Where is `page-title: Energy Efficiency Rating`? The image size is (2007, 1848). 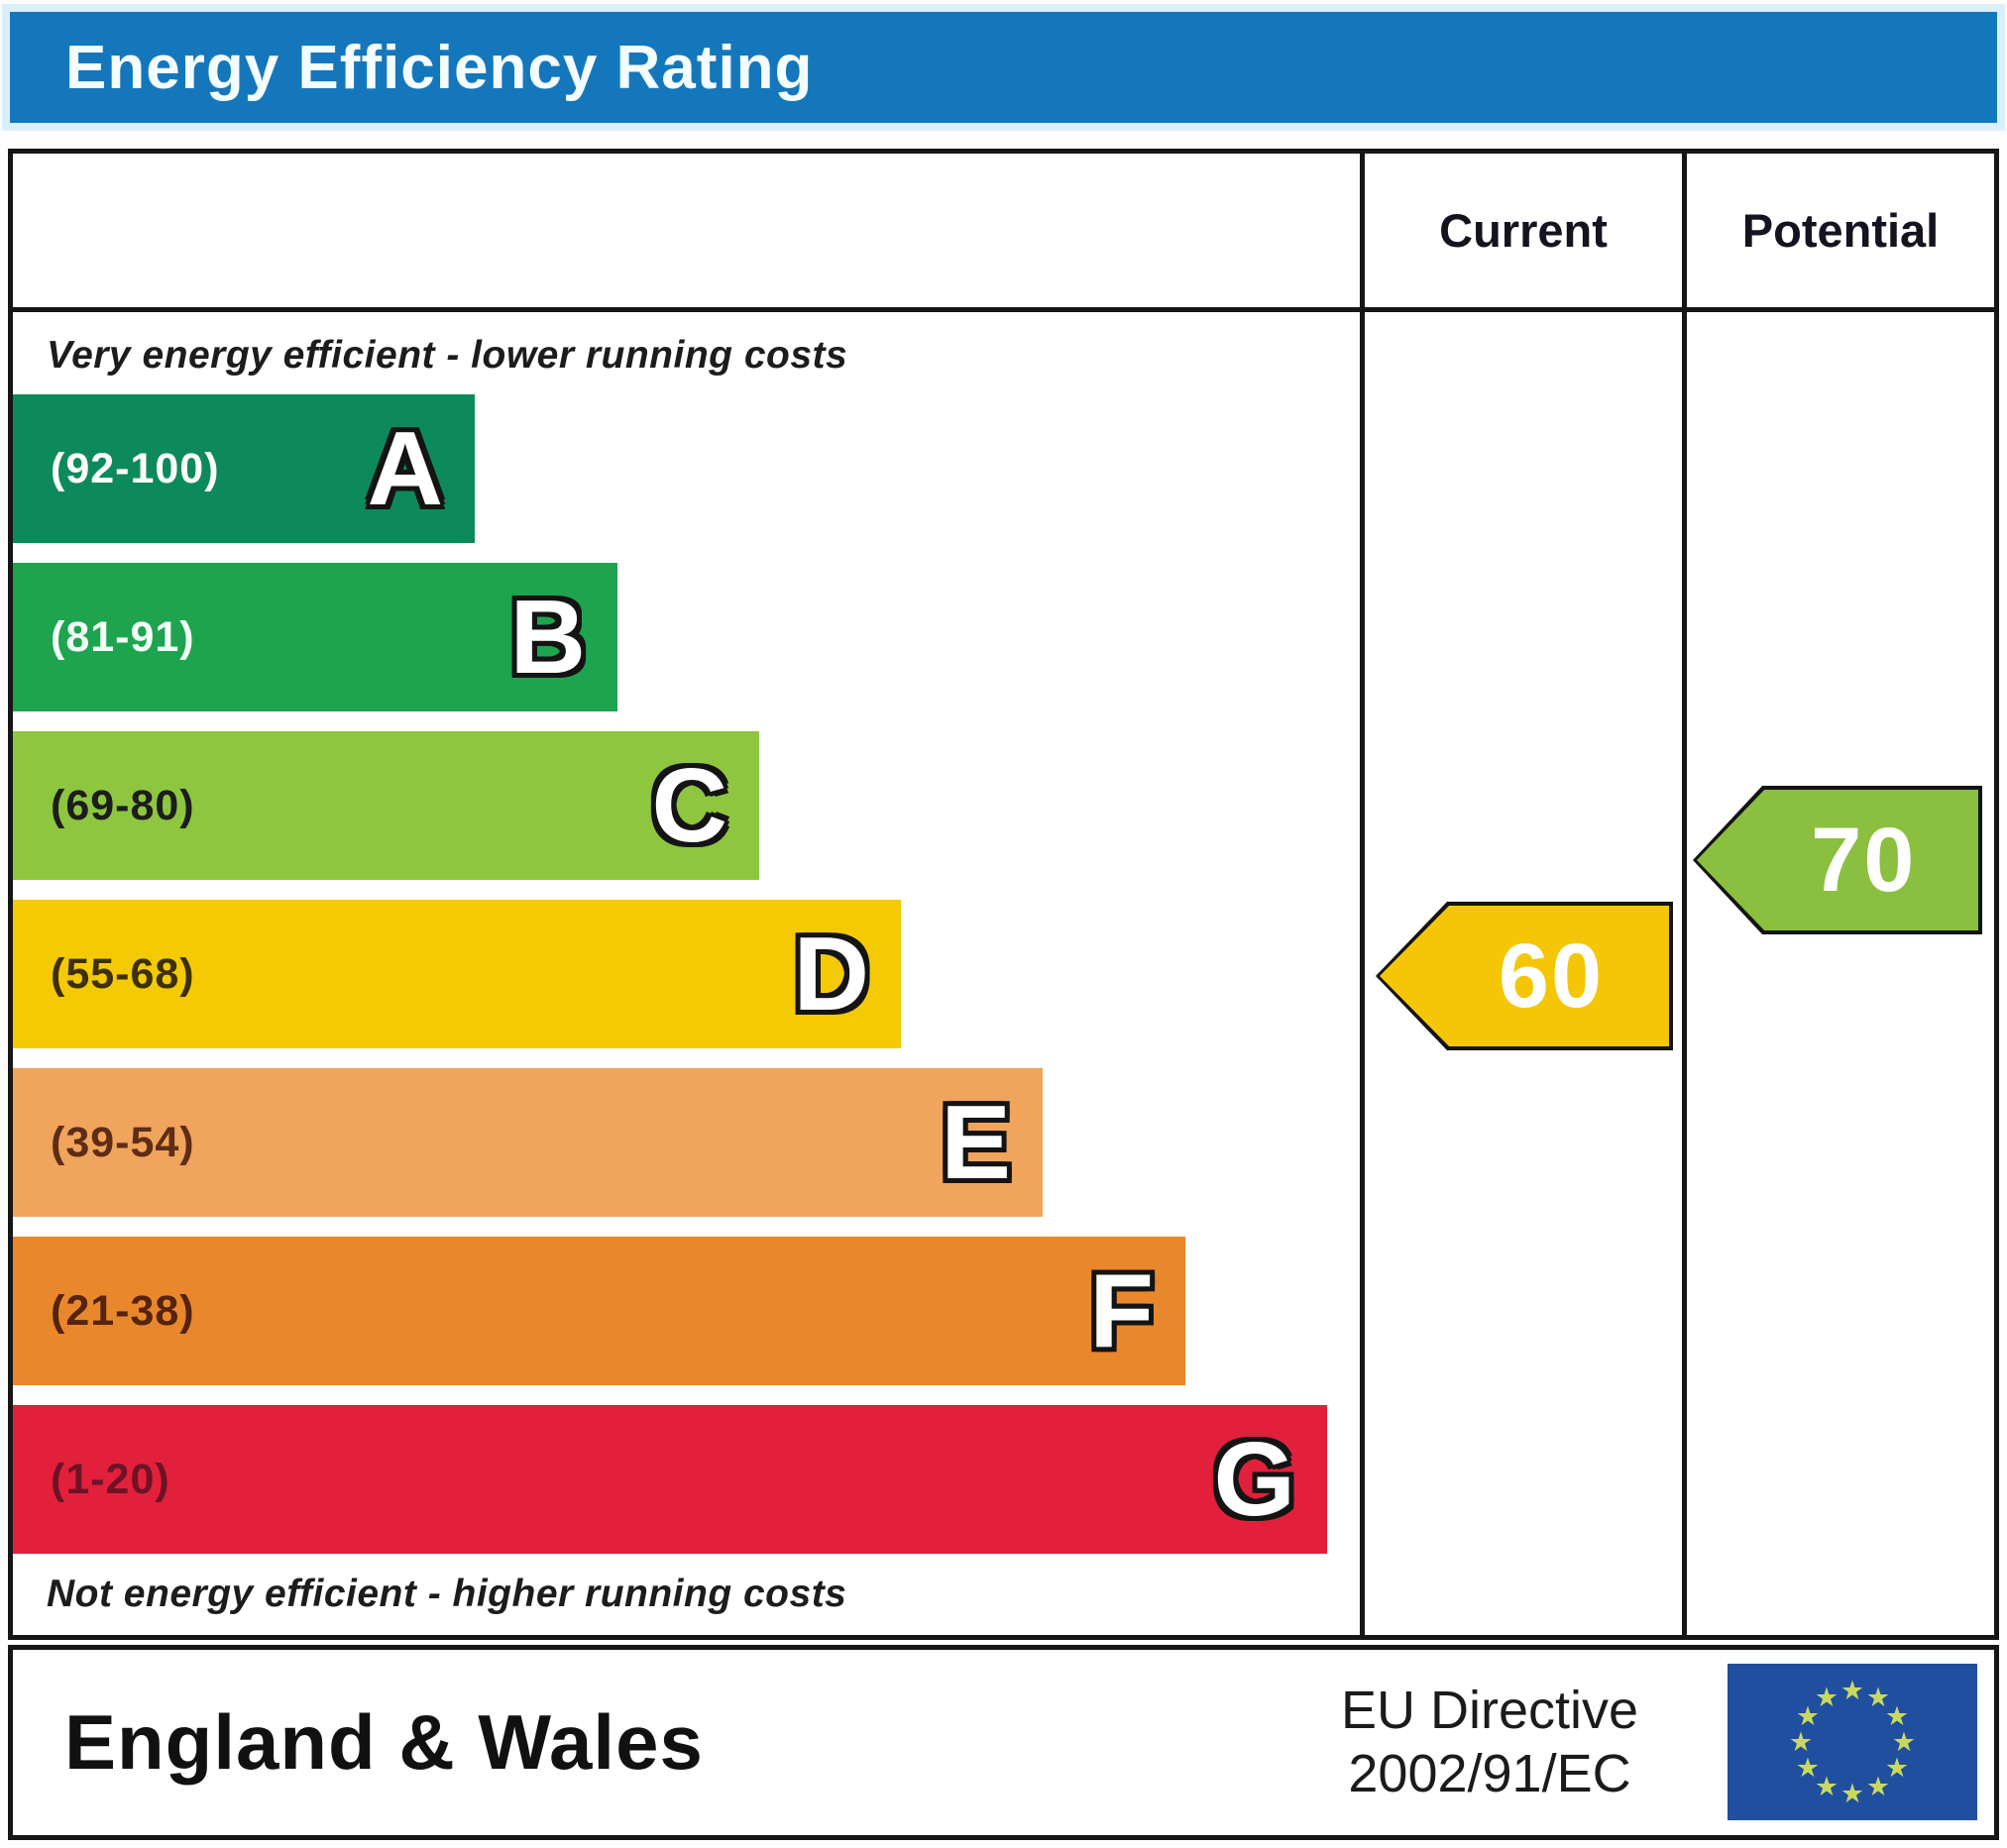
page-title: Energy Efficiency Rating is located at coordinates (440, 67).